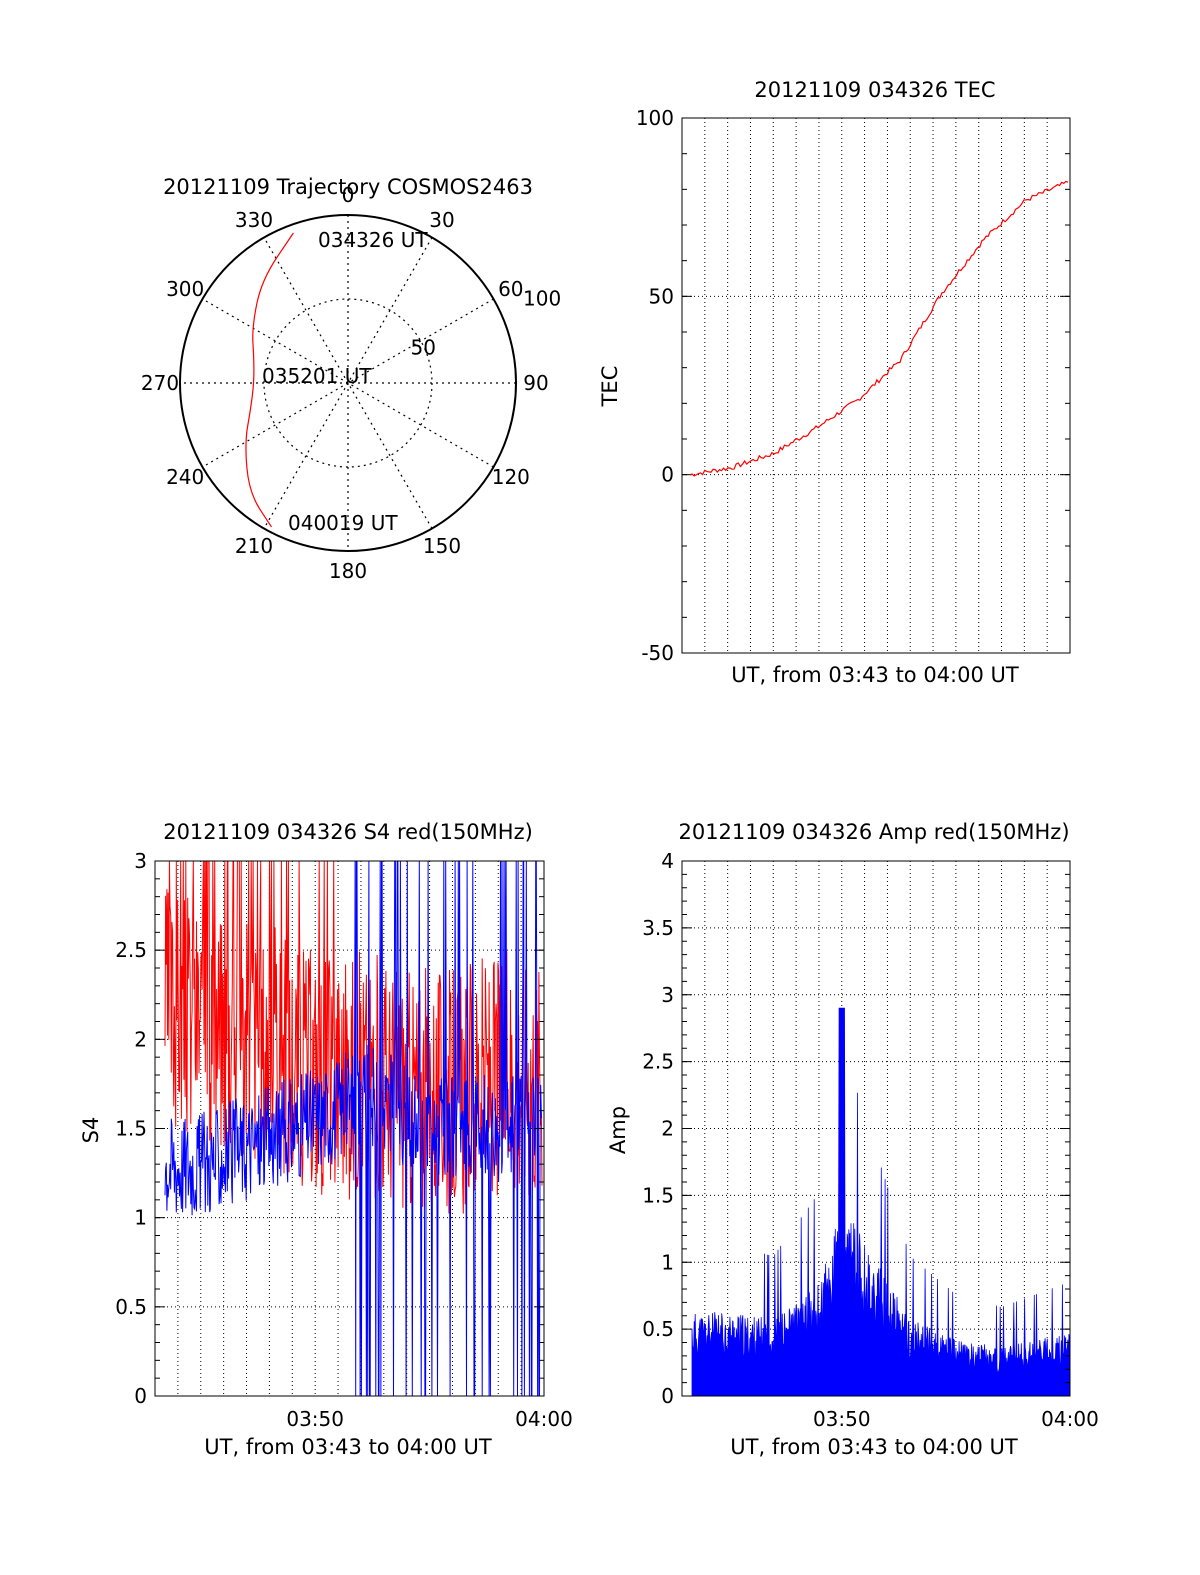 The image size is (1200, 1575). What do you see at coordinates (535, 383) in the screenshot?
I see `polar-angle-label: 90` at bounding box center [535, 383].